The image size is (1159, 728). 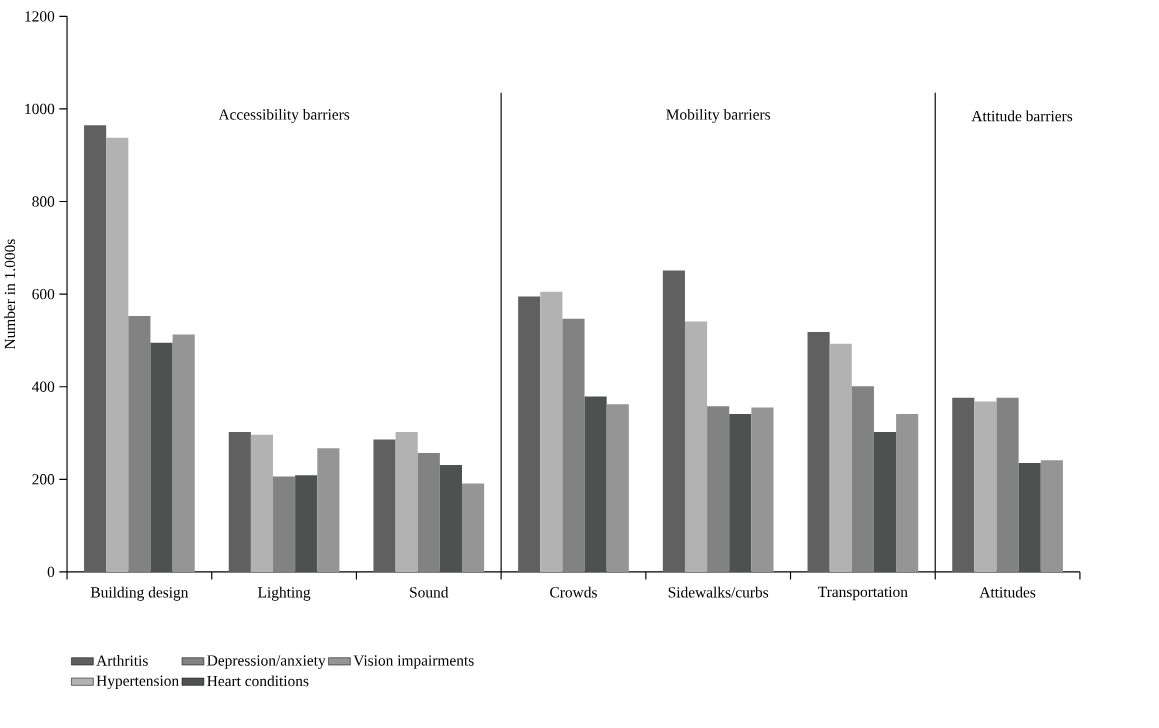 I want to click on legend-label: Depression/anxiety, so click(x=266, y=662).